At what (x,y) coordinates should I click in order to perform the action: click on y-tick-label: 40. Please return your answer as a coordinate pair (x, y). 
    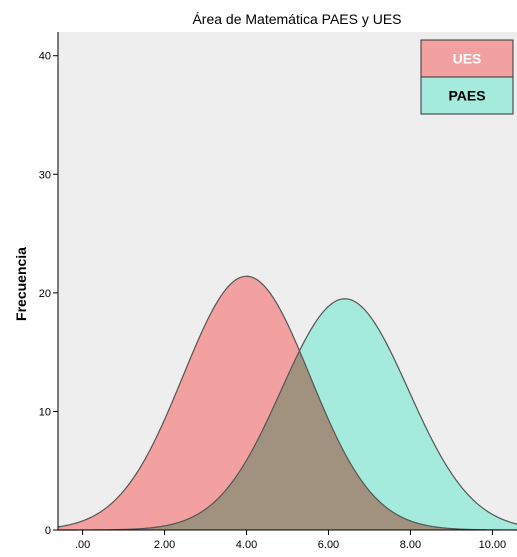
    Looking at the image, I should click on (45, 57).